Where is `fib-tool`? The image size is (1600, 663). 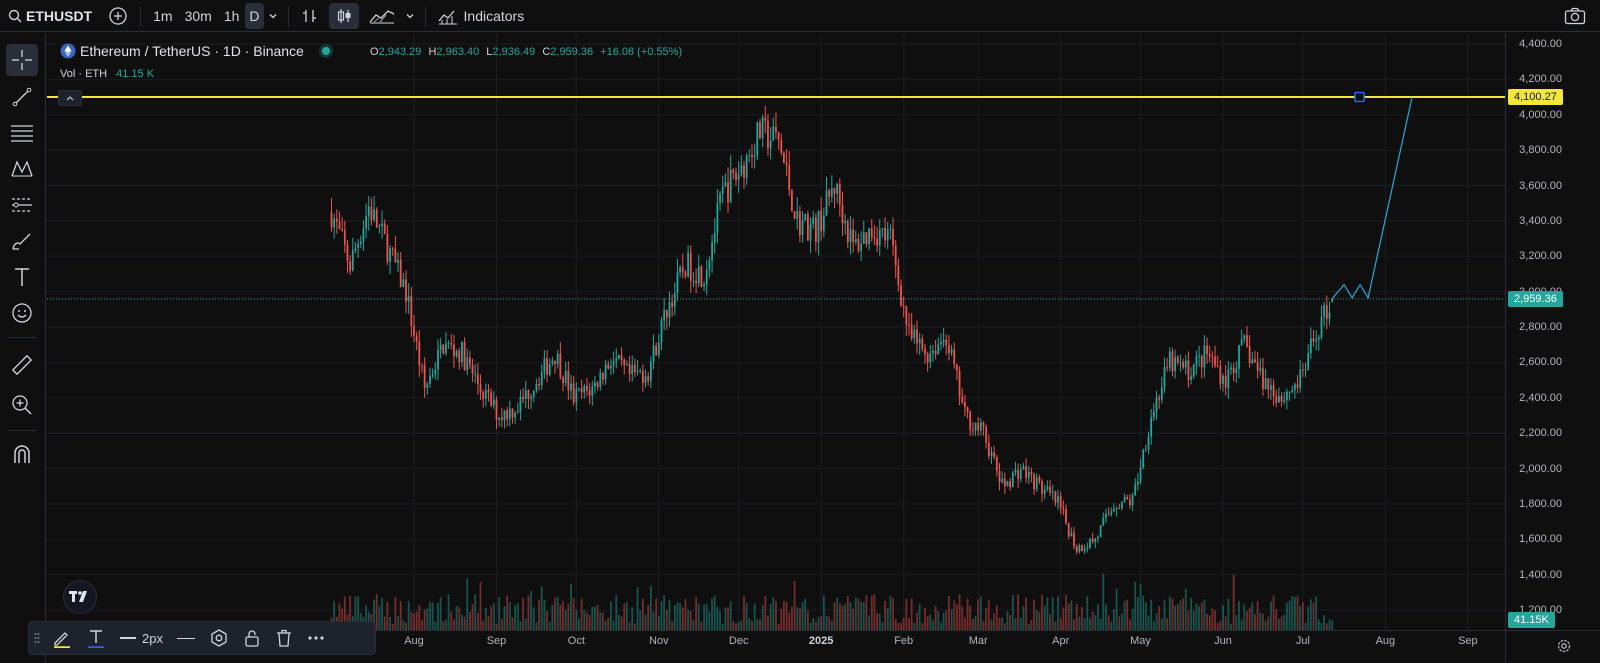
fib-tool is located at coordinates (22, 133).